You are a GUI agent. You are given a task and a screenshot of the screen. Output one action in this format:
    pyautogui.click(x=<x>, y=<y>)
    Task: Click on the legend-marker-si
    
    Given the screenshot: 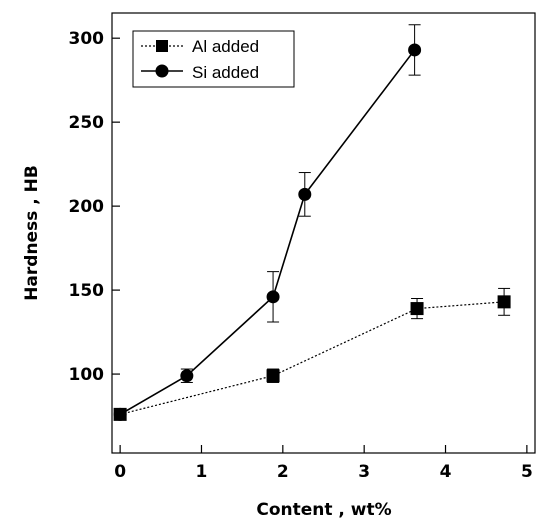 What is the action you would take?
    pyautogui.click(x=162, y=71)
    